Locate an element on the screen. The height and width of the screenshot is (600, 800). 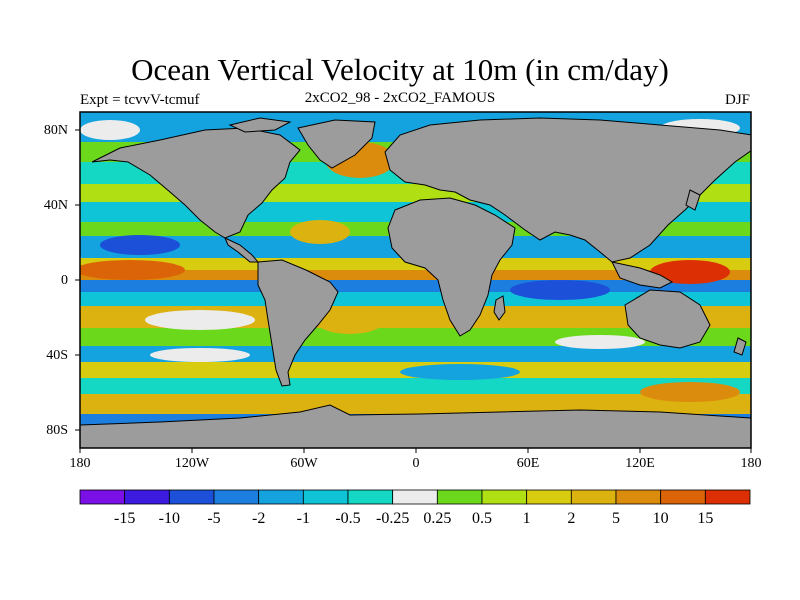
central-america is located at coordinates (242, 249).